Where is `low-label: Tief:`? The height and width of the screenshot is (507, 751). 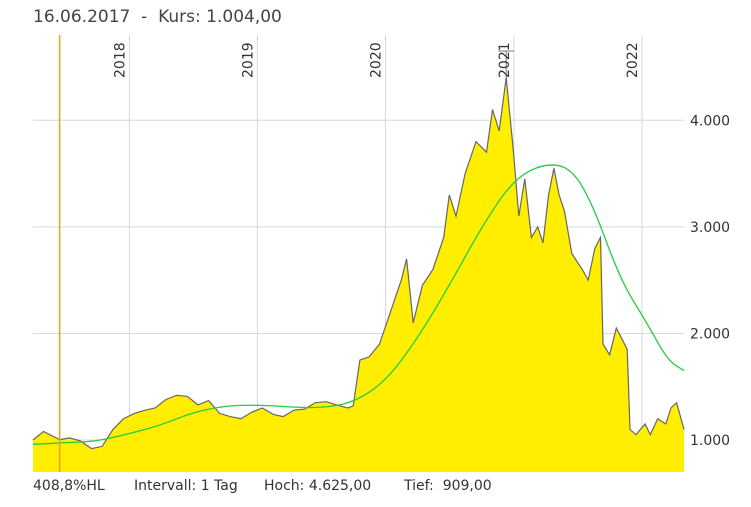
low-label: Tief: is located at coordinates (419, 486).